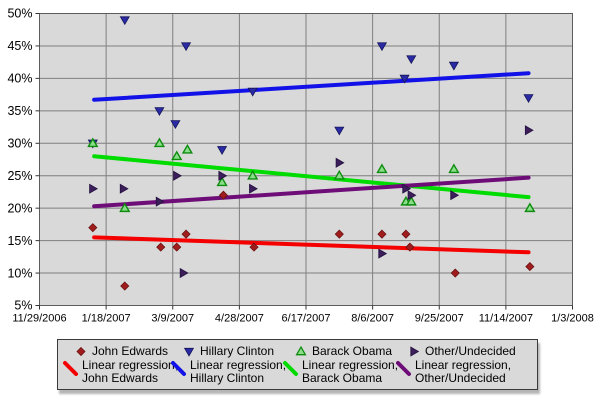  I want to click on other-undecided-regression-line-icon, so click(403, 368).